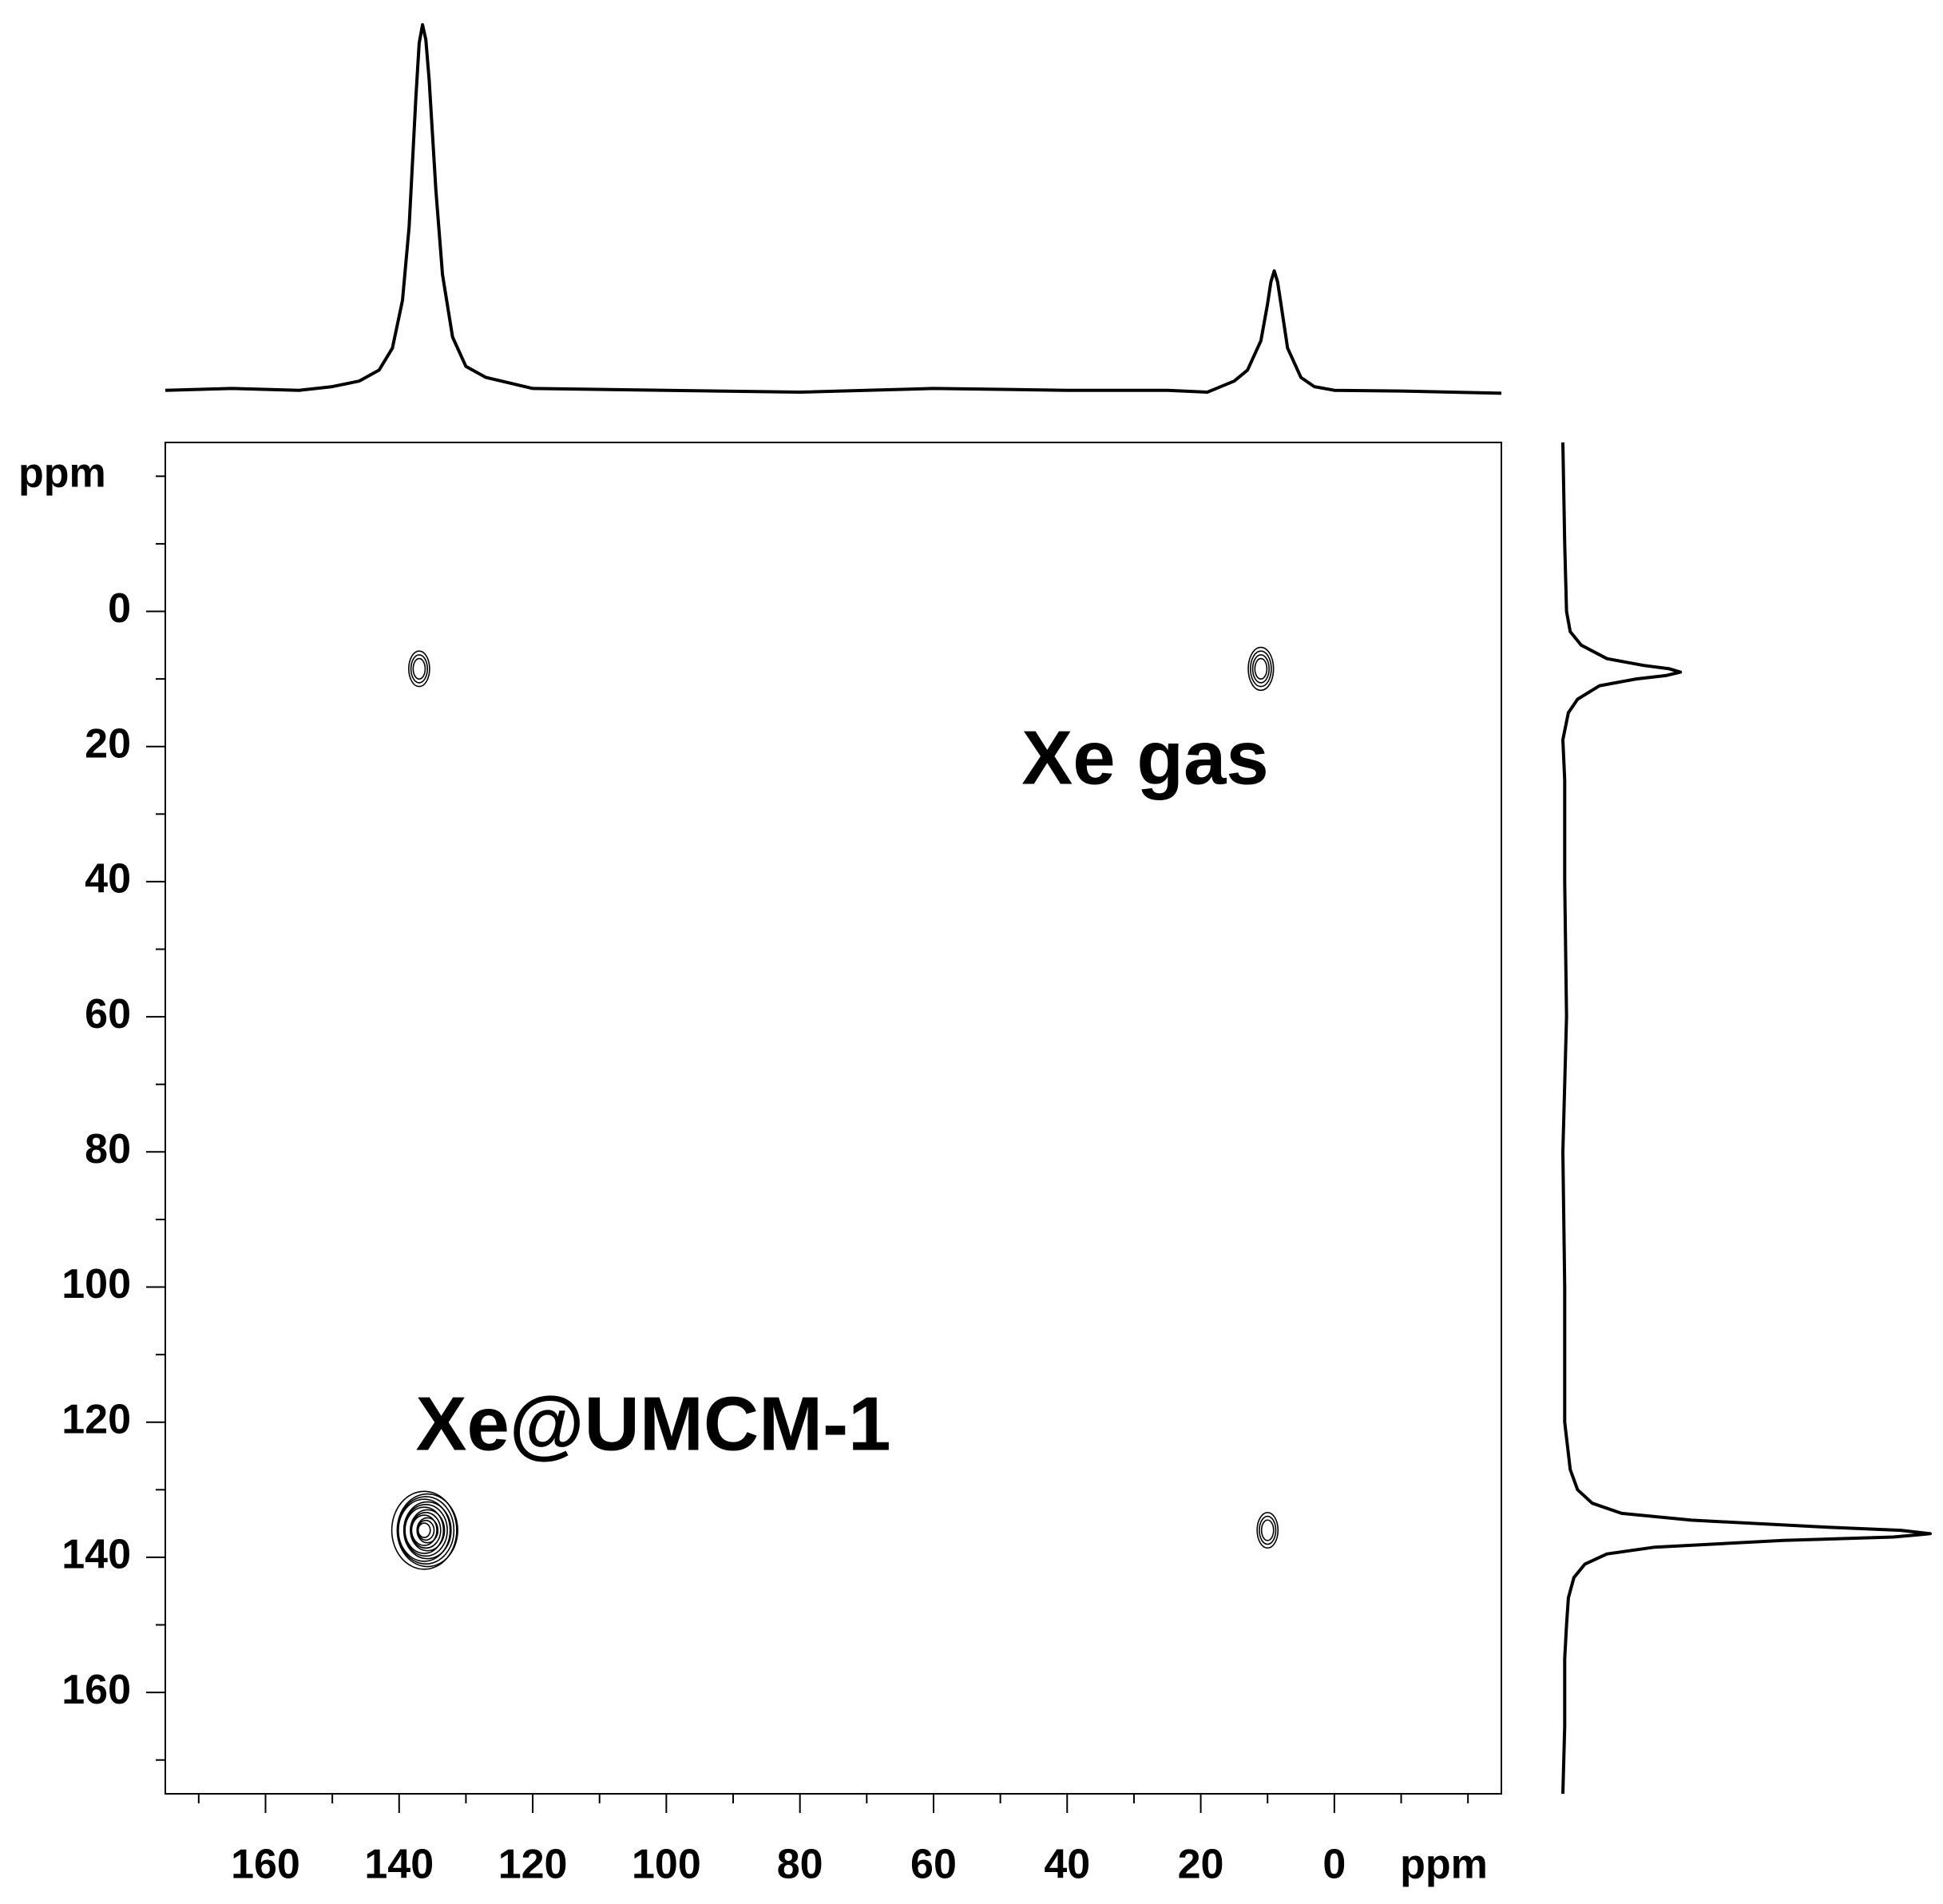 This screenshot has width=1943, height=1904. What do you see at coordinates (62, 473) in the screenshot?
I see `y-axis-label: ppm` at bounding box center [62, 473].